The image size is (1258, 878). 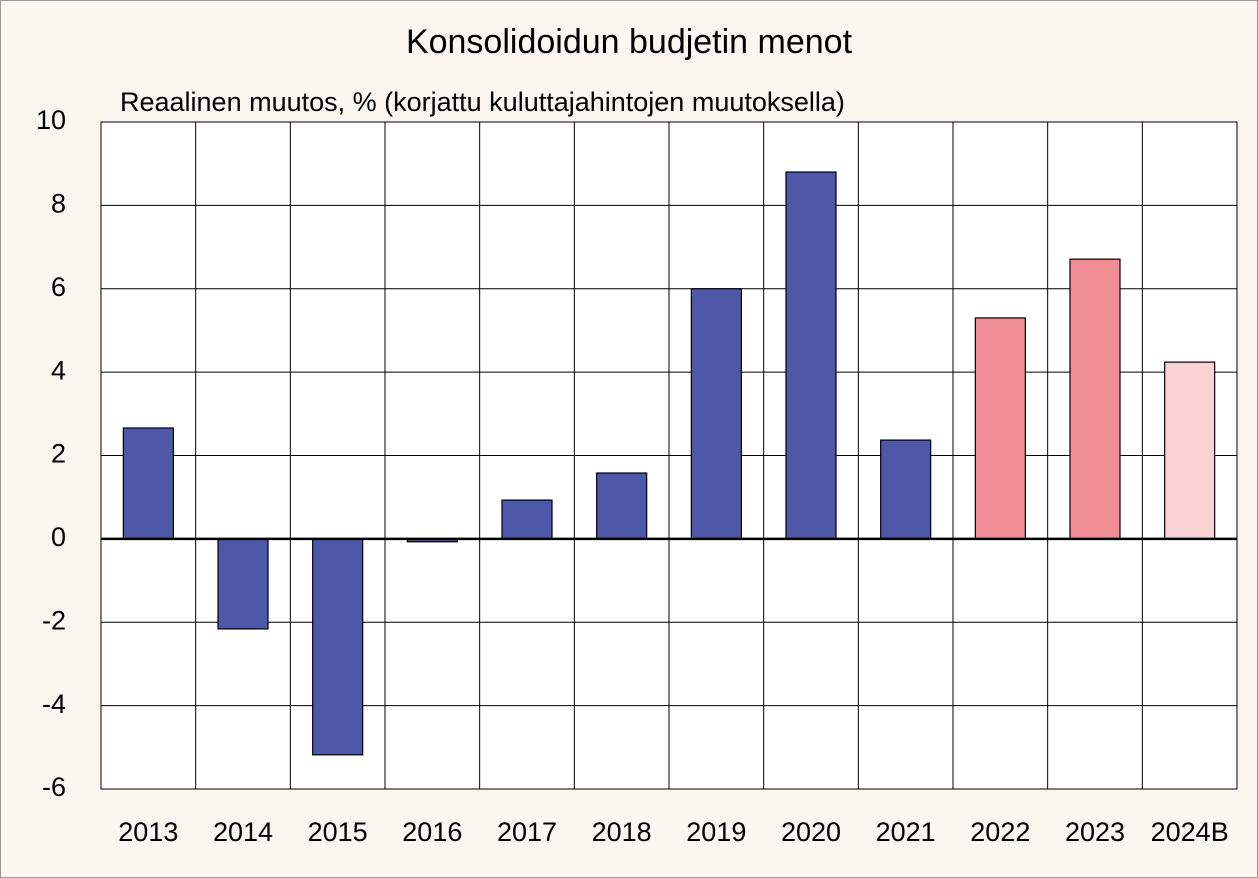 What do you see at coordinates (527, 832) in the screenshot?
I see `x-tick-label: 2017` at bounding box center [527, 832].